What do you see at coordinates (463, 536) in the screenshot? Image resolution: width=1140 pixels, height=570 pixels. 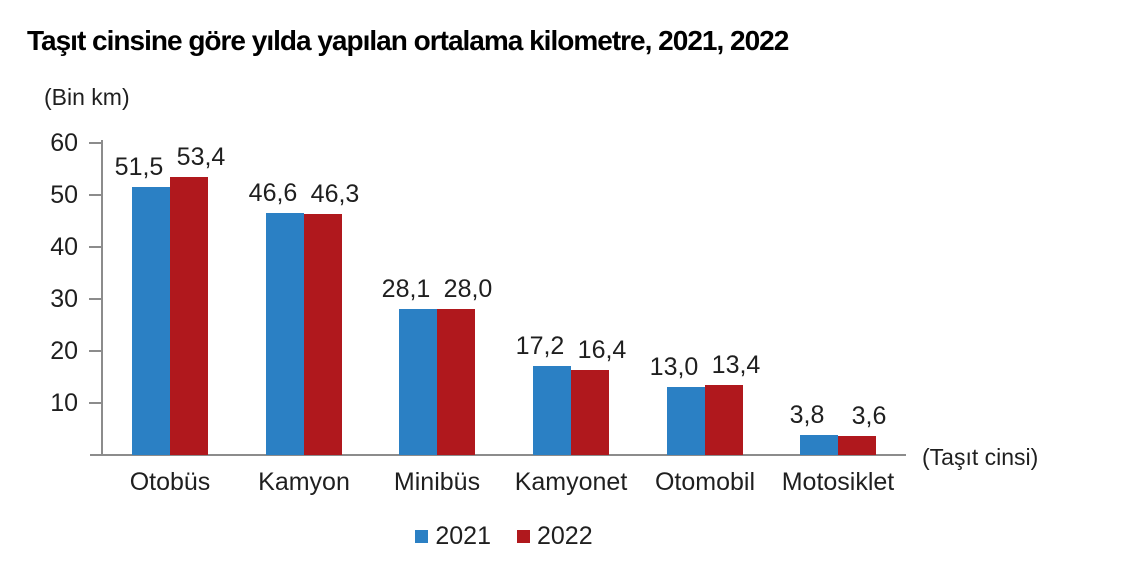 I see `legend-label: 2021` at bounding box center [463, 536].